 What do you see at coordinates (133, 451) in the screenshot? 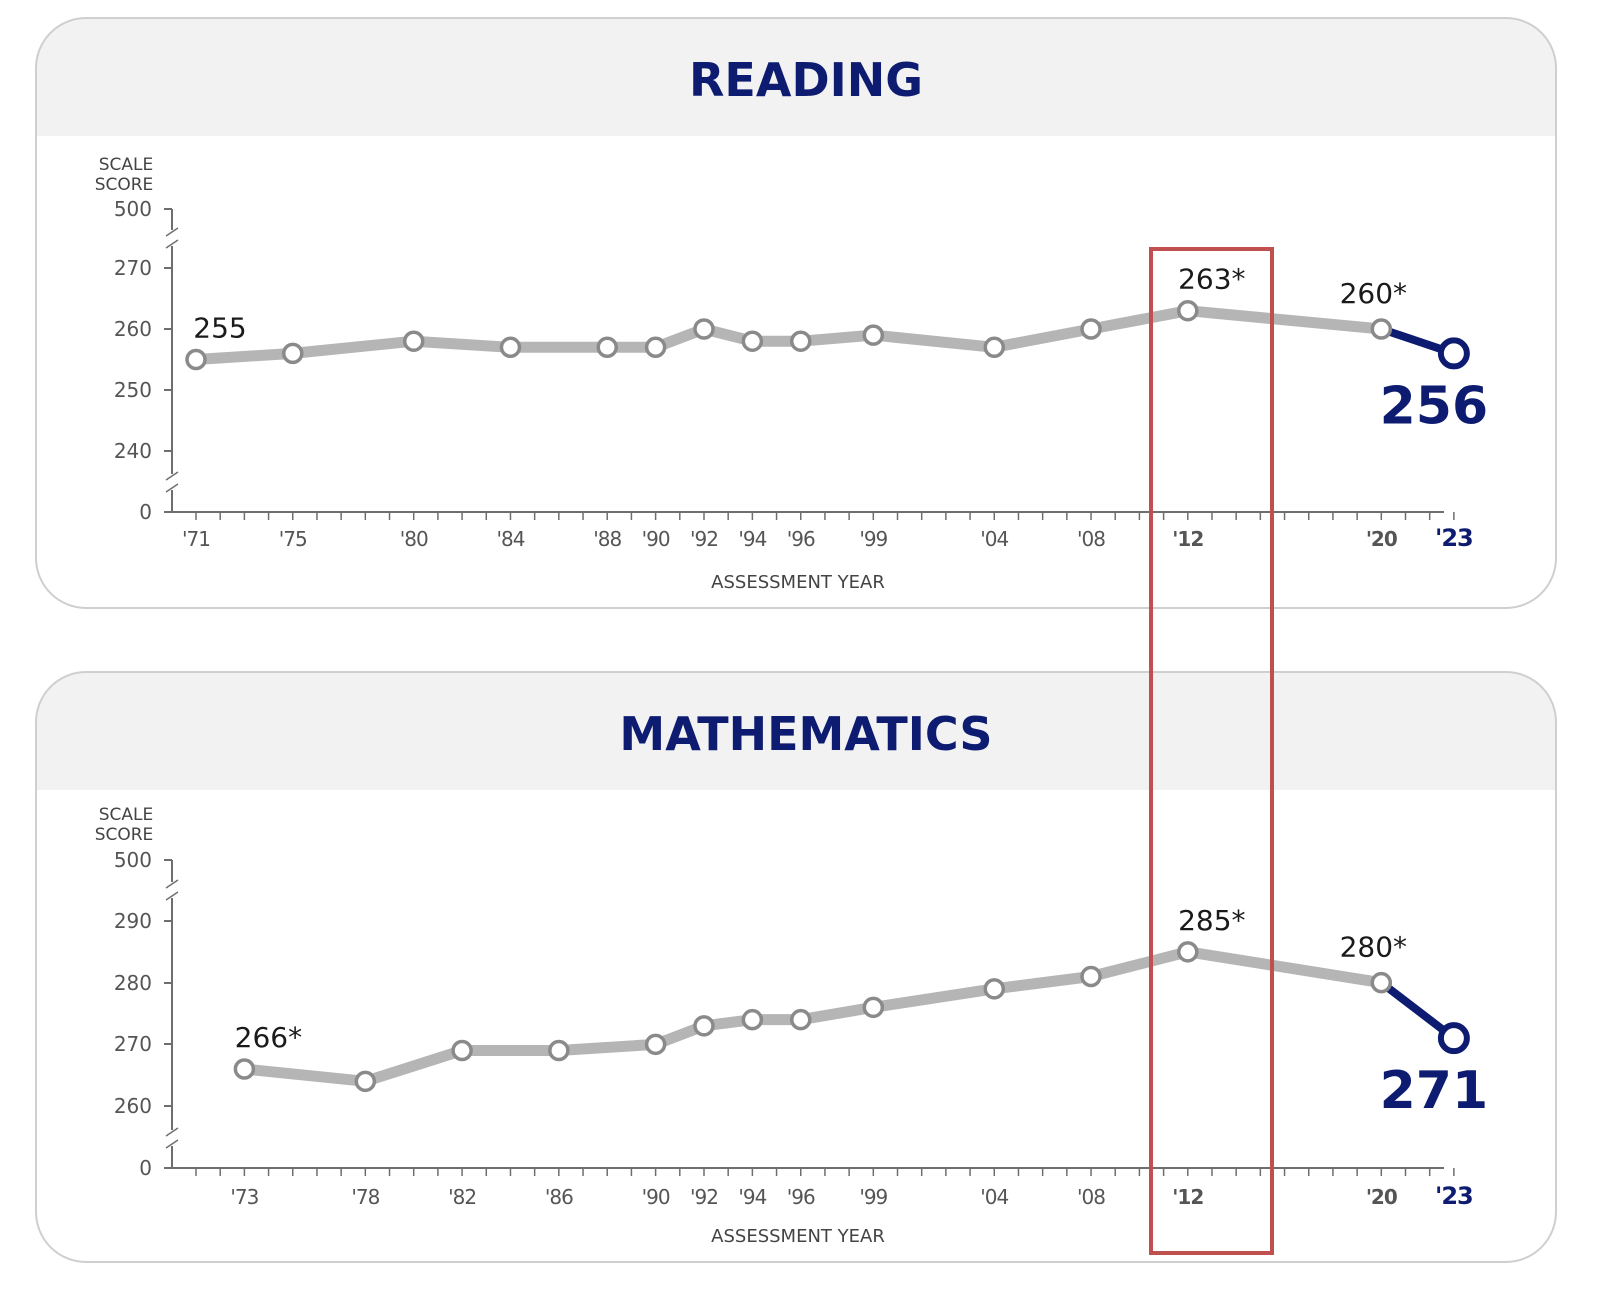
I see `y-tick-label: 240` at bounding box center [133, 451].